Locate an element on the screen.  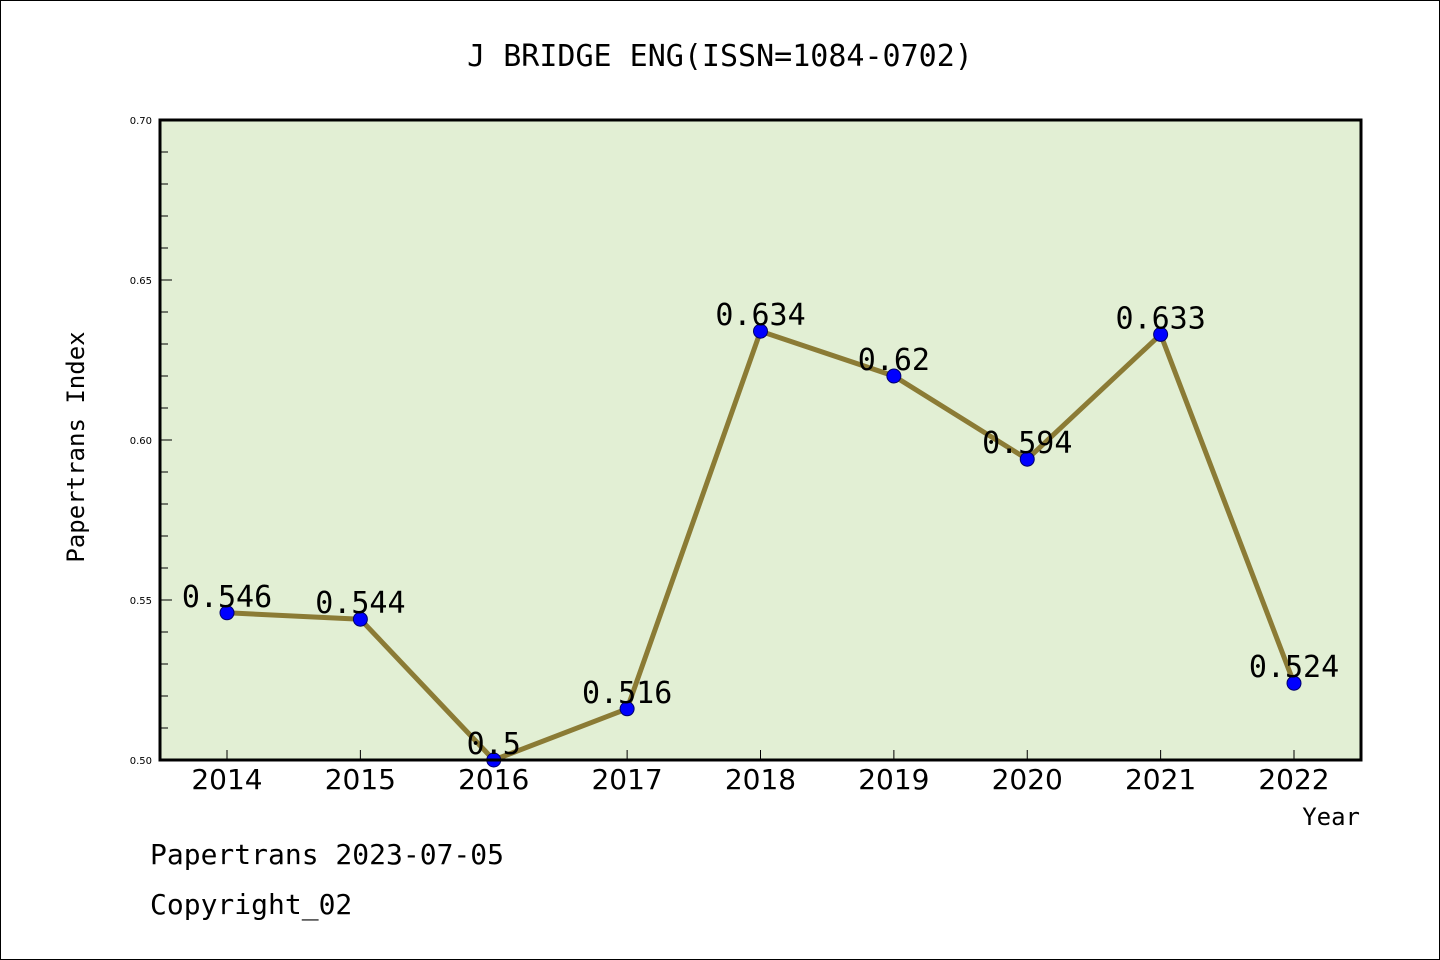
y-tick-label: 0.70 is located at coordinates (141, 121).